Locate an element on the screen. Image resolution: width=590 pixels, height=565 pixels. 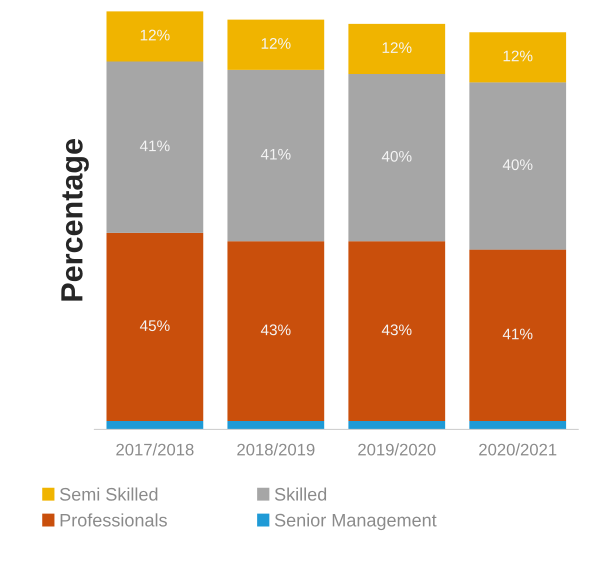
legend-label: Professionals is located at coordinates (113, 520).